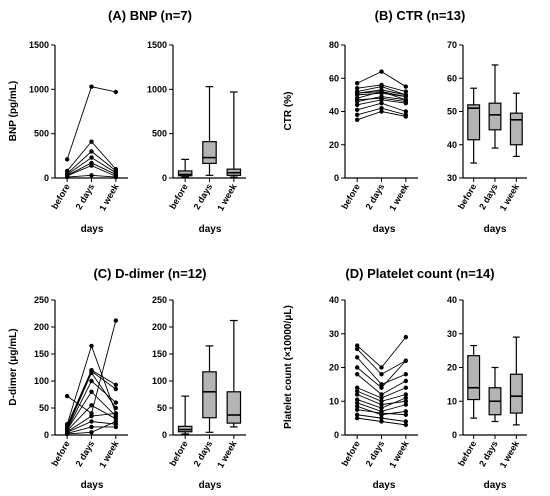 The width and height of the screenshot is (550, 496). Describe the element at coordinates (452, 368) in the screenshot. I see `chart-7-ytick-label-2: 20` at that location.